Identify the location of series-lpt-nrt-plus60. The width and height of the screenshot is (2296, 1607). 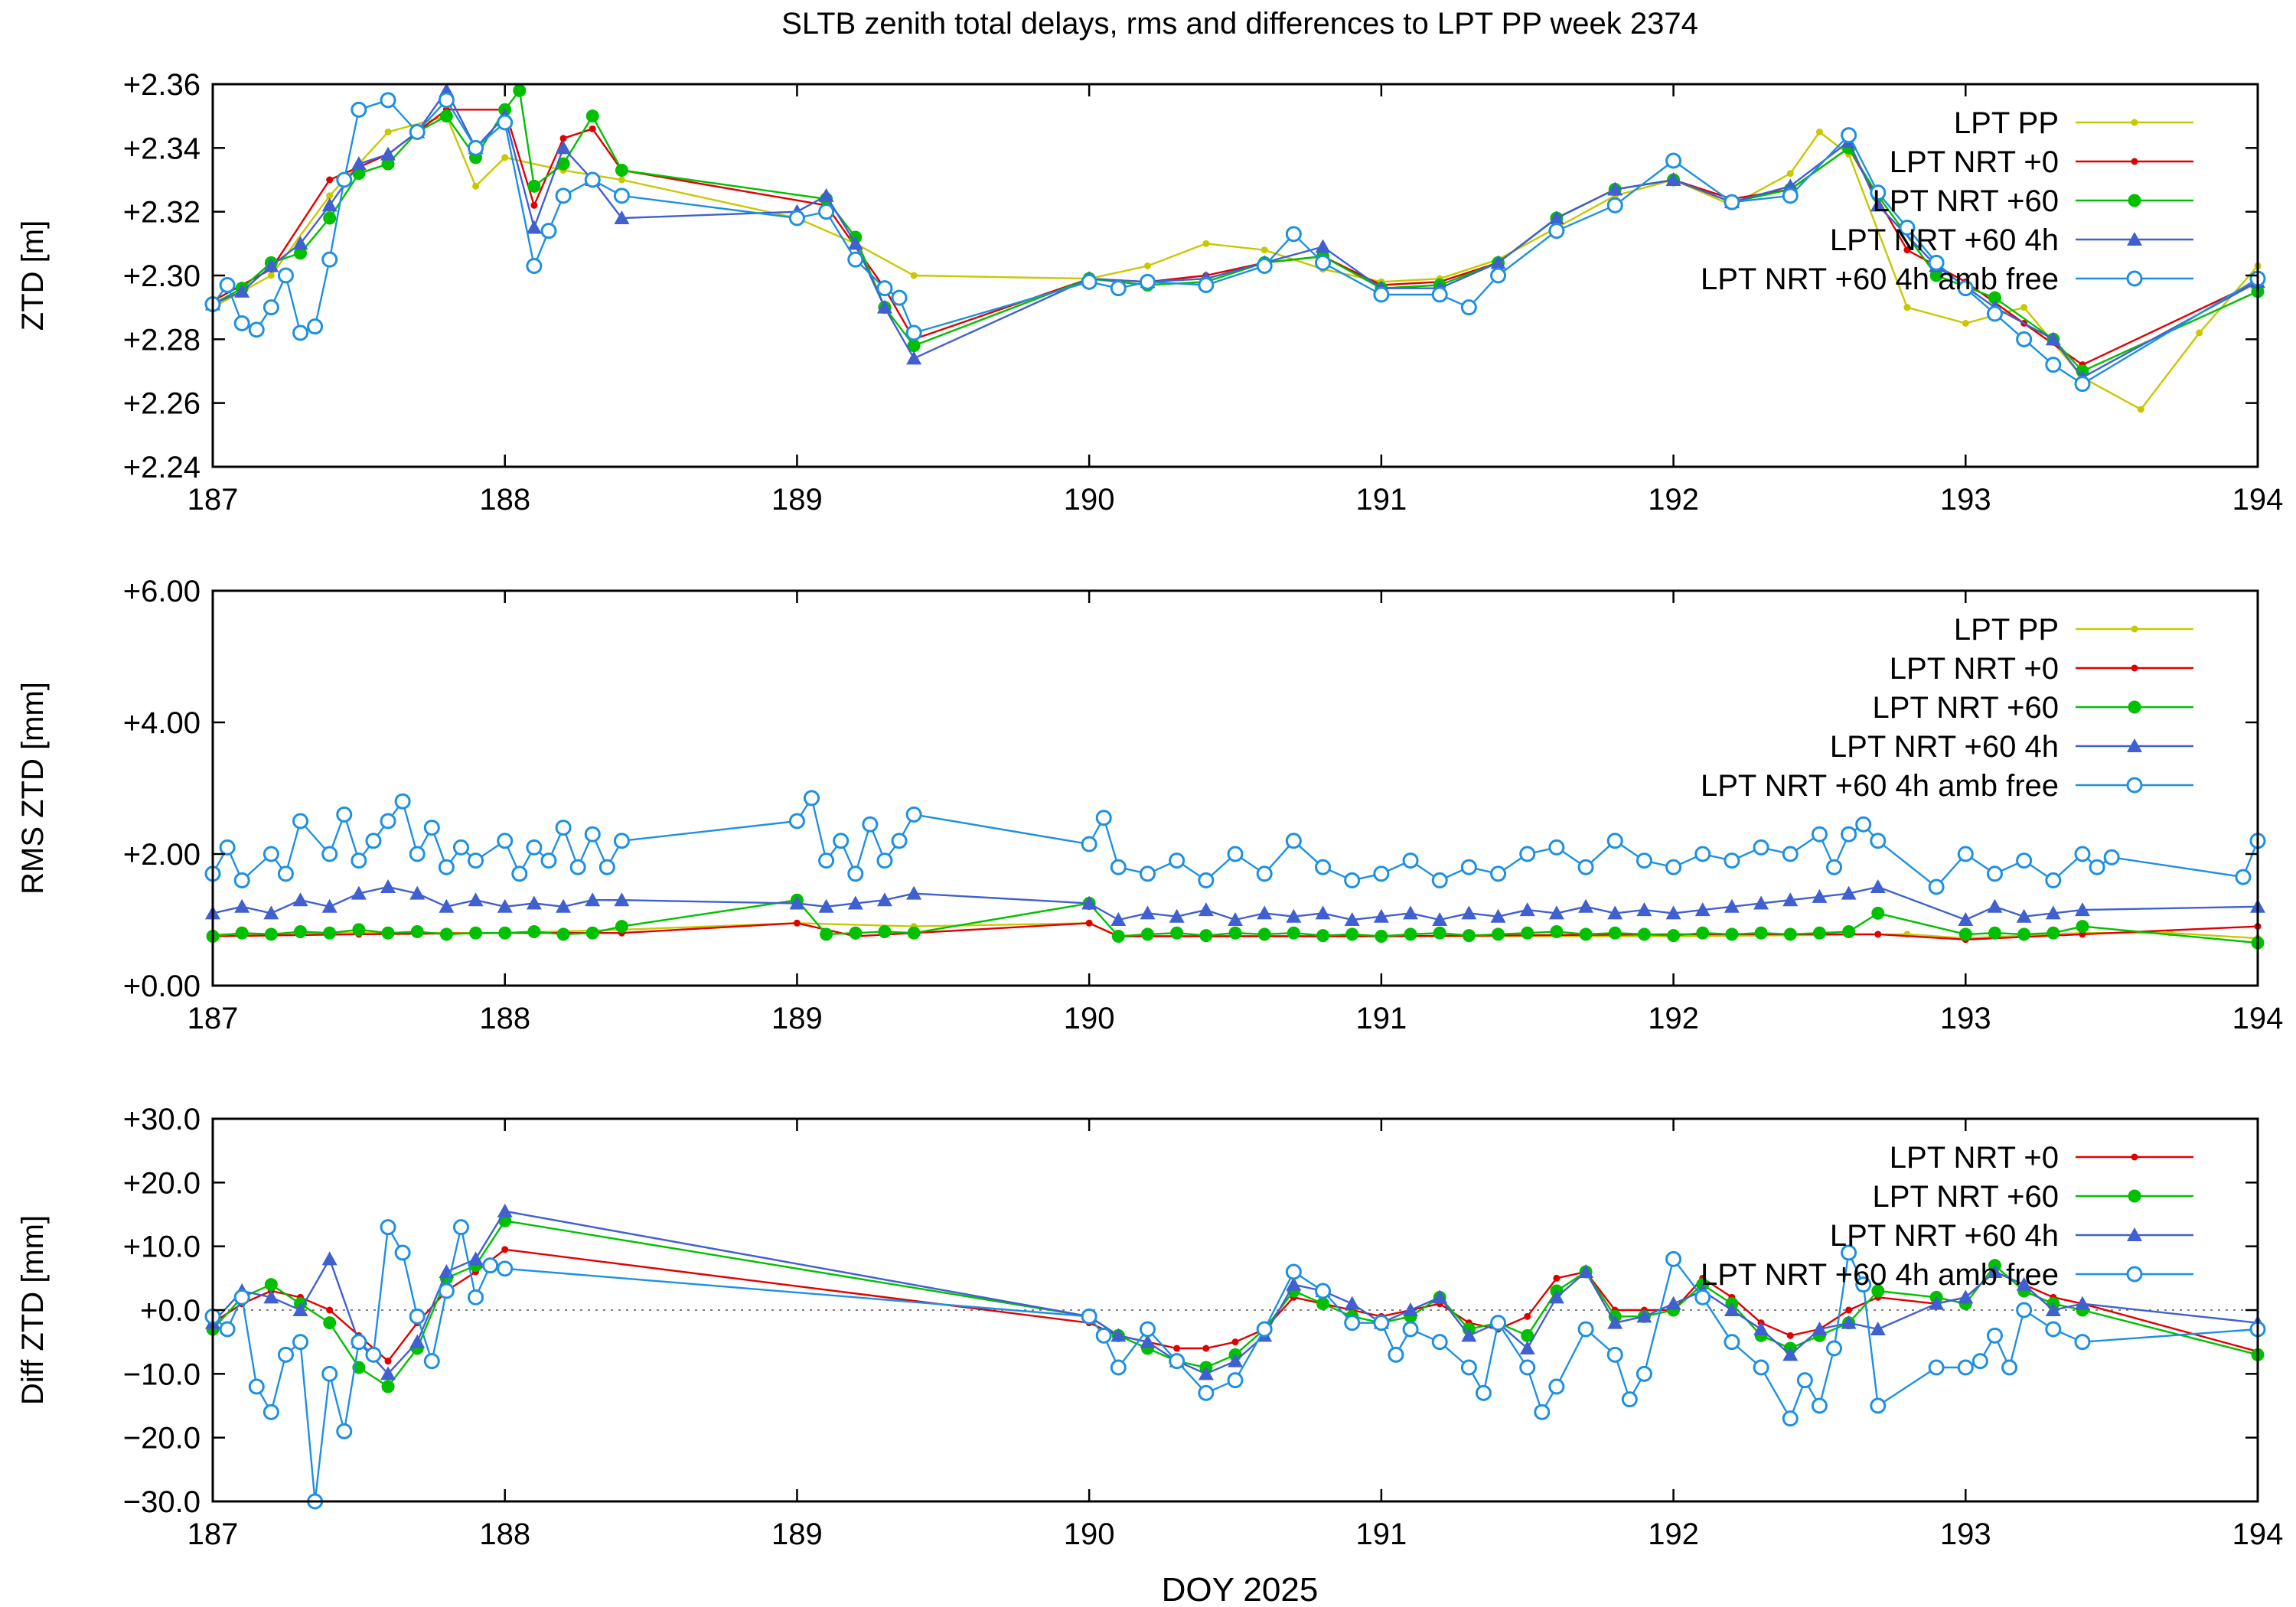
(1235, 922).